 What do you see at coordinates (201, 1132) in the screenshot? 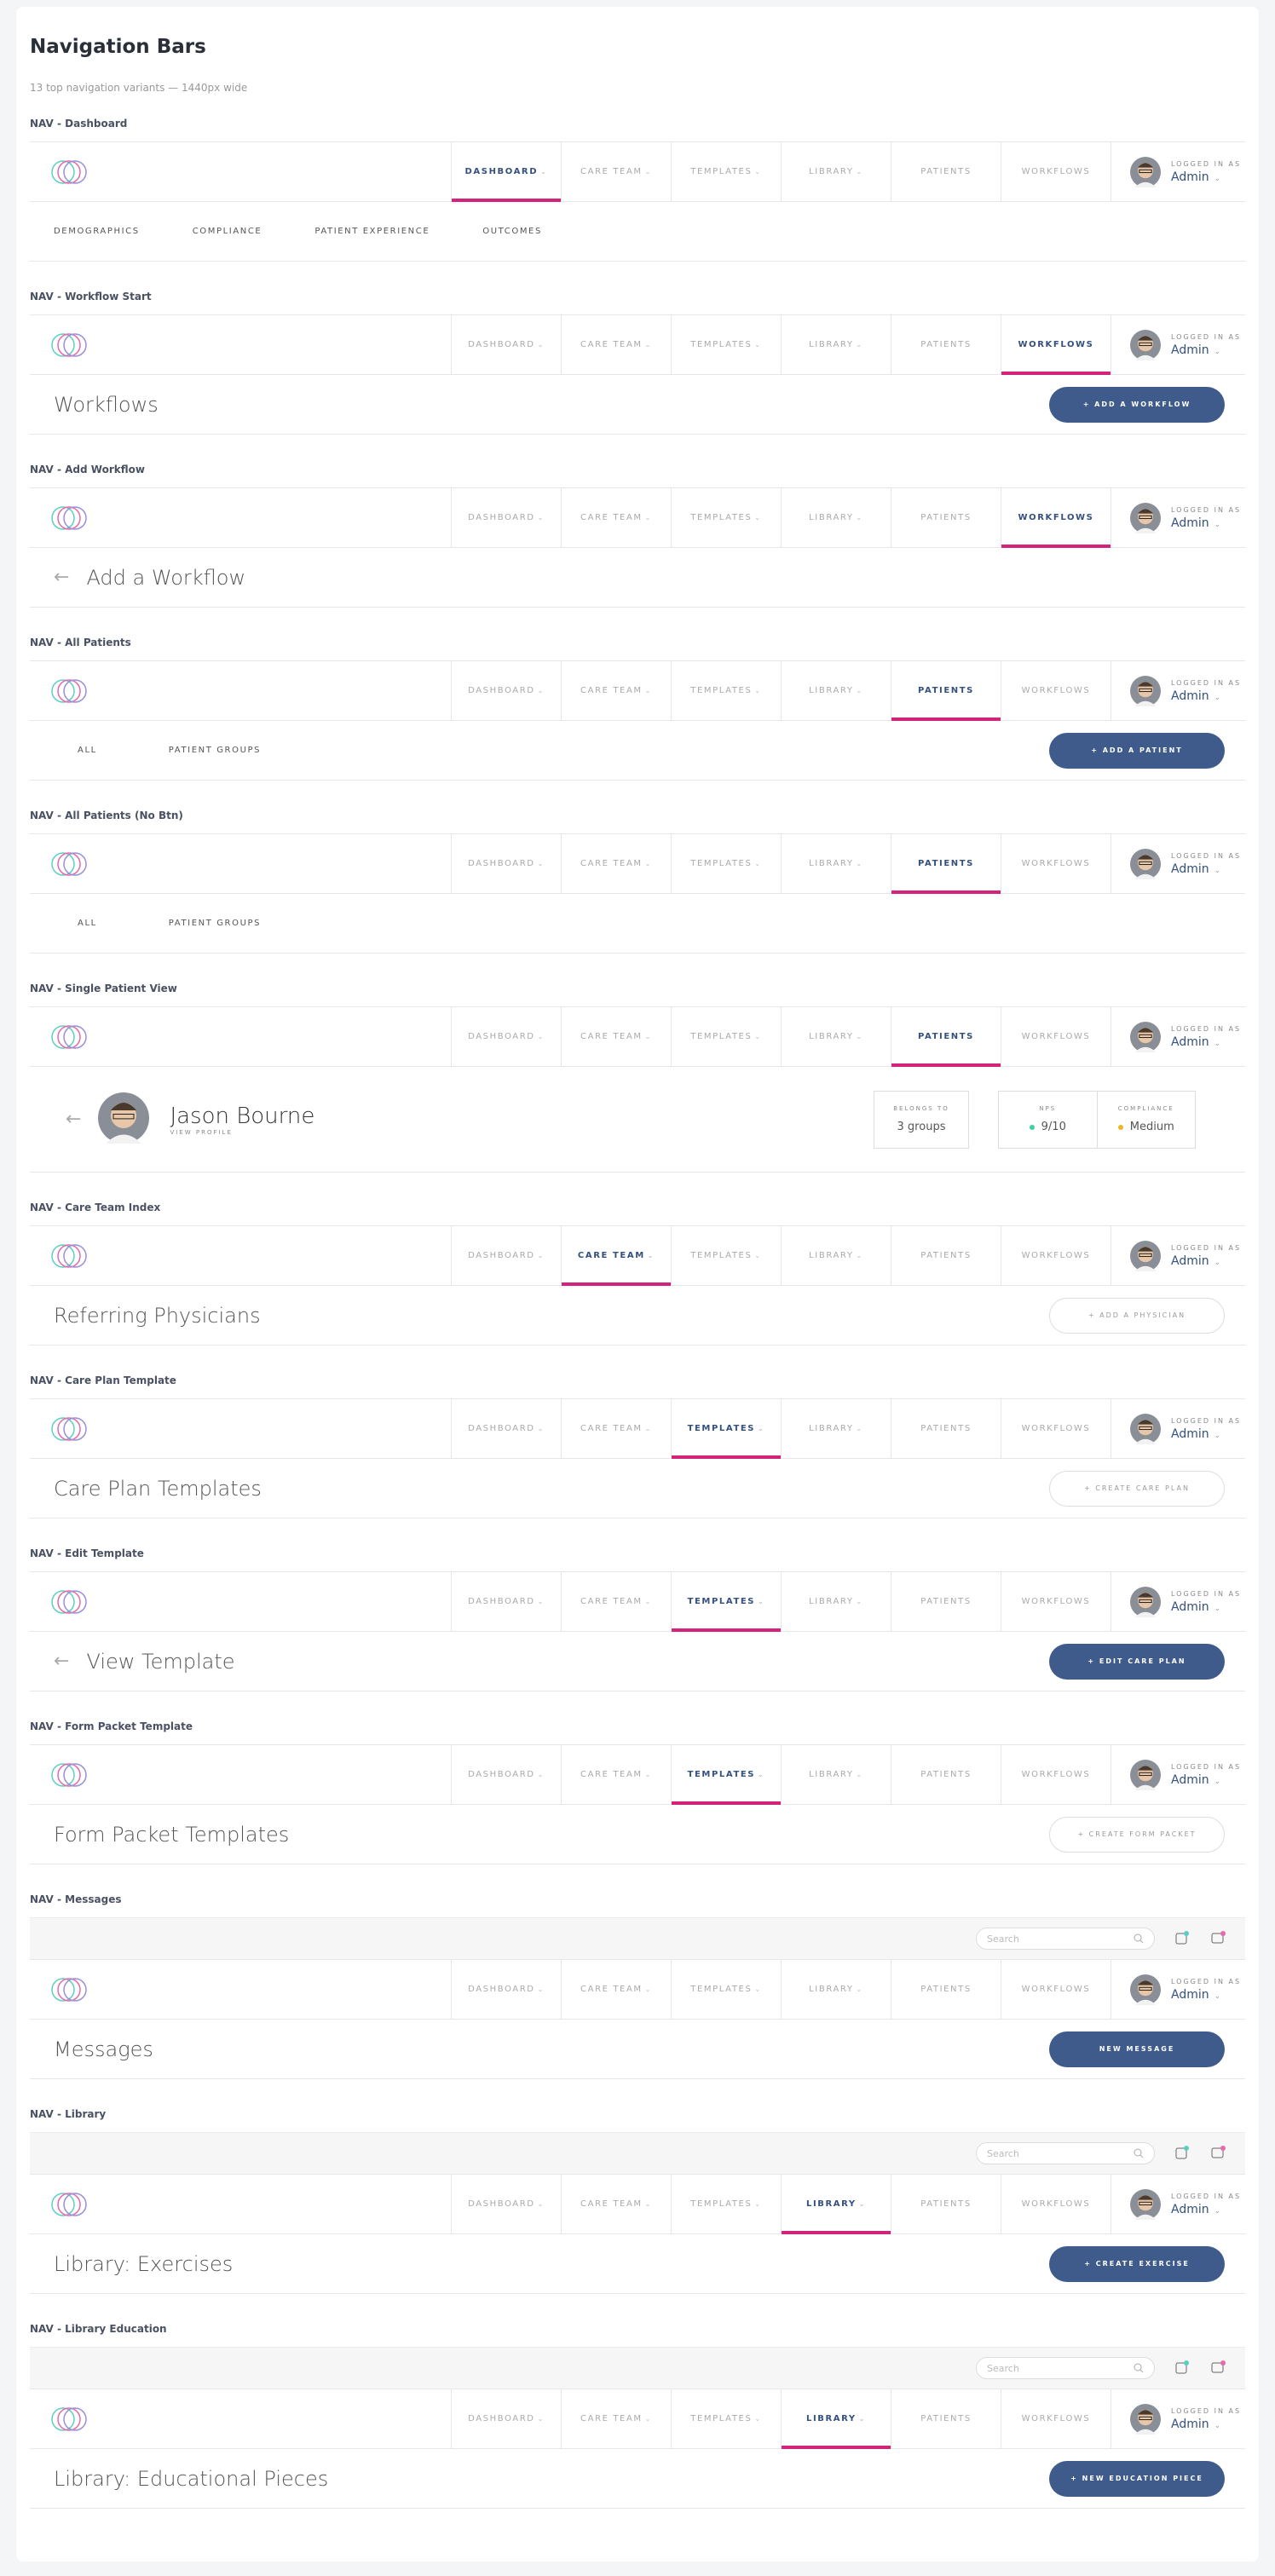
I see `view-profile: VIEW PROFILE` at bounding box center [201, 1132].